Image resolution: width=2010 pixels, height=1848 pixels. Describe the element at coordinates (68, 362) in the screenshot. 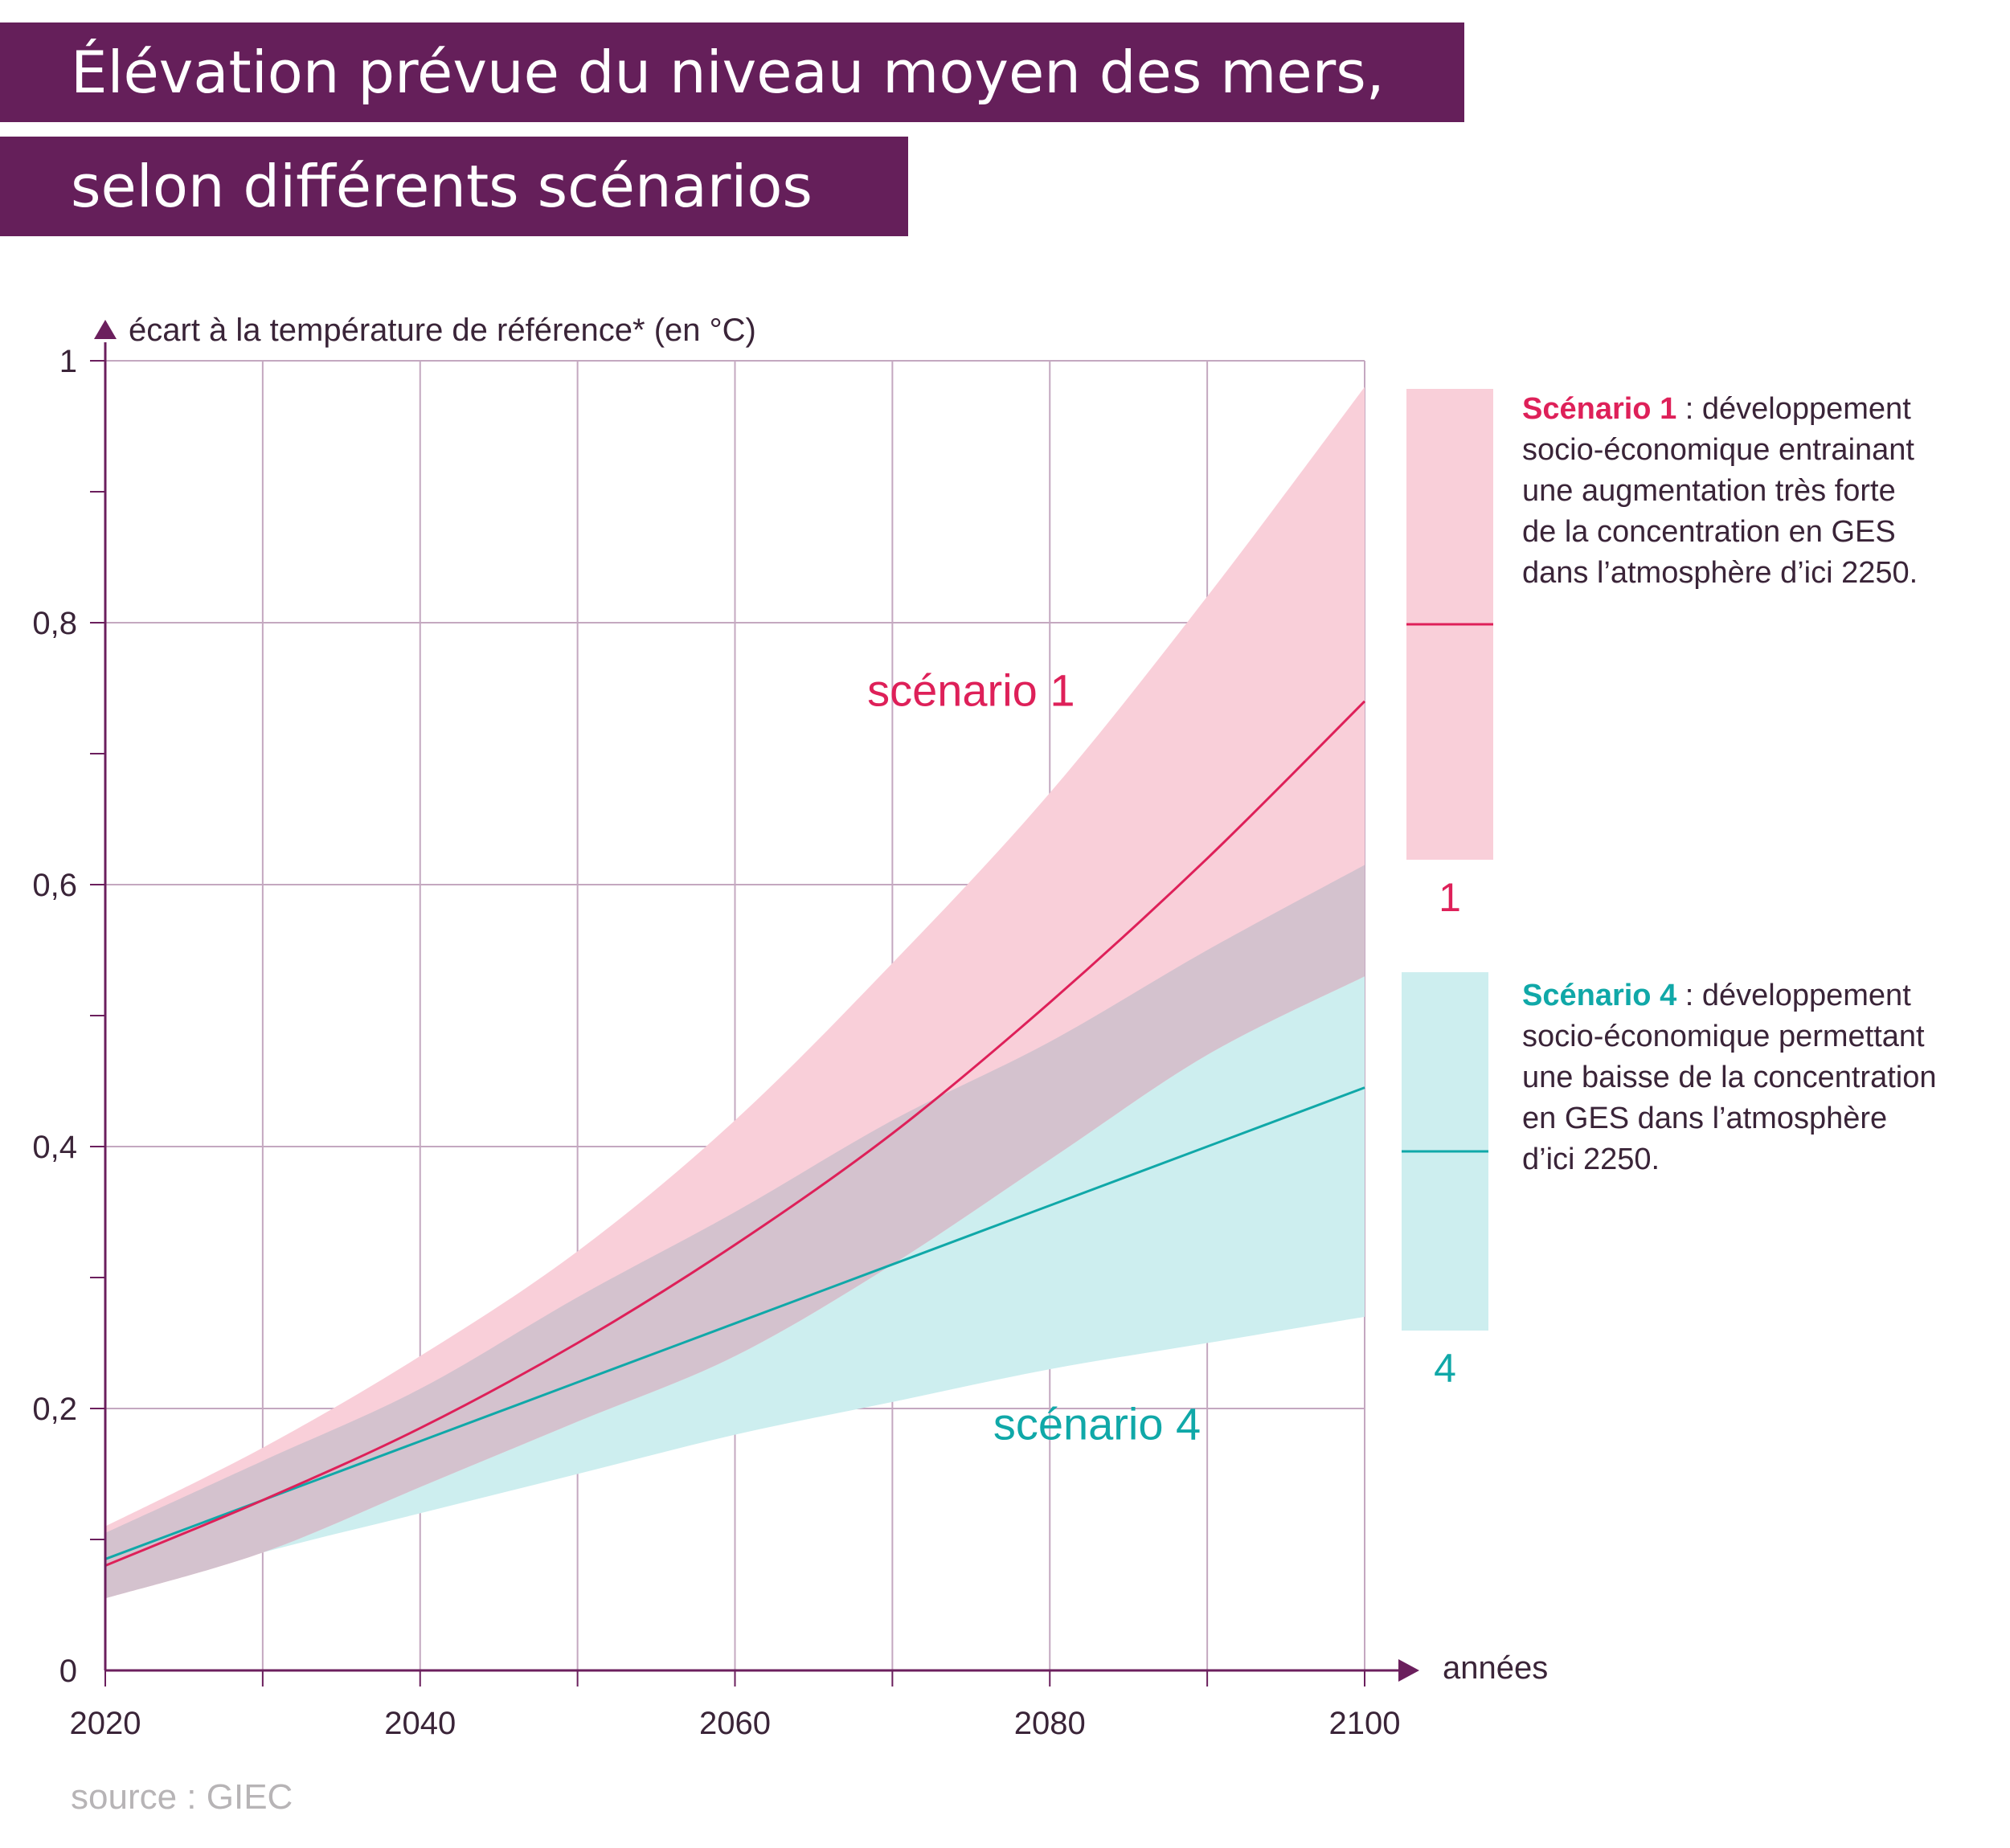

I see `y-tick-label: 1` at that location.